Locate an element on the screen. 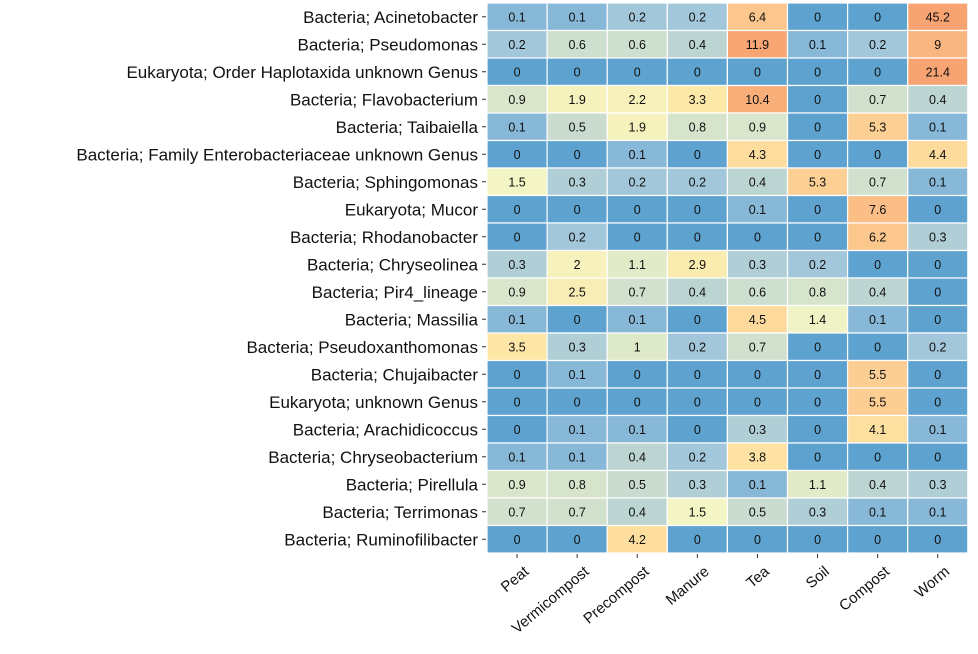 The image size is (978, 654). cell-value-label: 5.3 is located at coordinates (817, 182).